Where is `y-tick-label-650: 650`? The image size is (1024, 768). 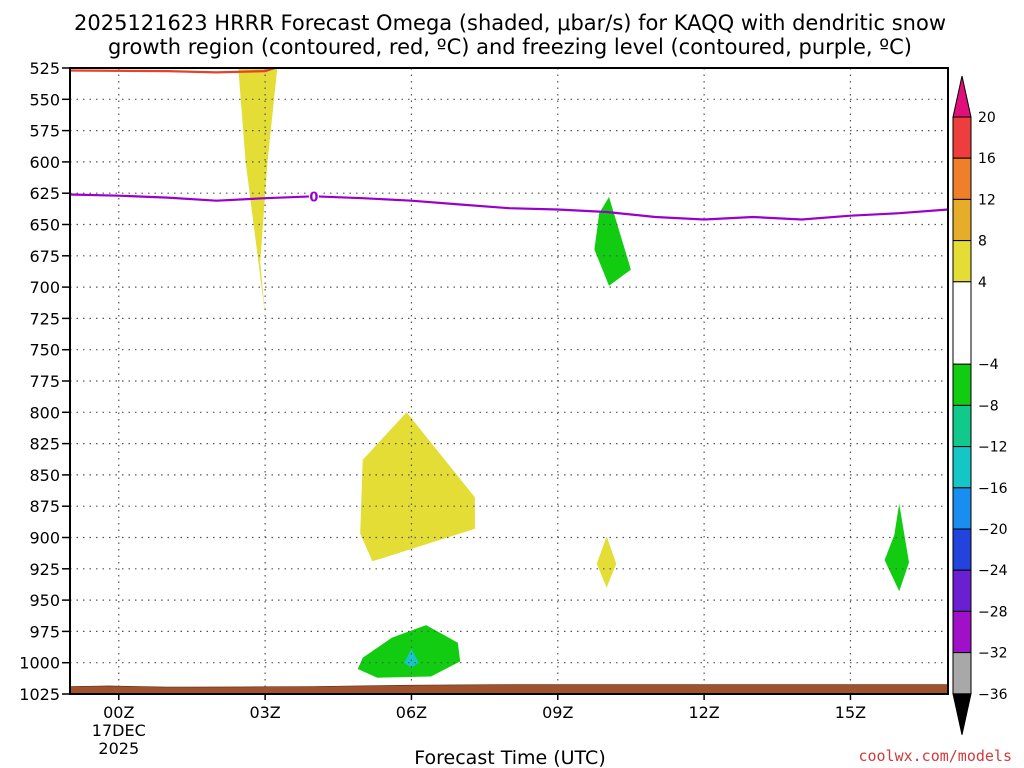 y-tick-label-650: 650 is located at coordinates (44, 225).